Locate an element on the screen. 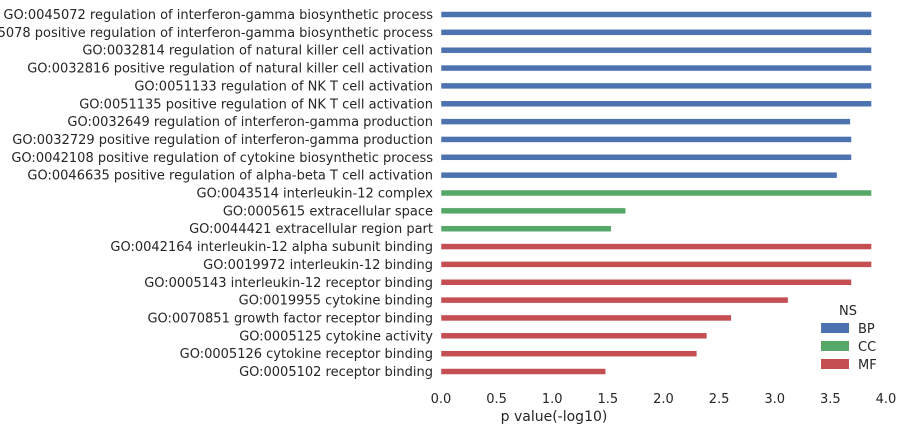 The height and width of the screenshot is (431, 904). x-tick-label: 0.5 is located at coordinates (496, 399).